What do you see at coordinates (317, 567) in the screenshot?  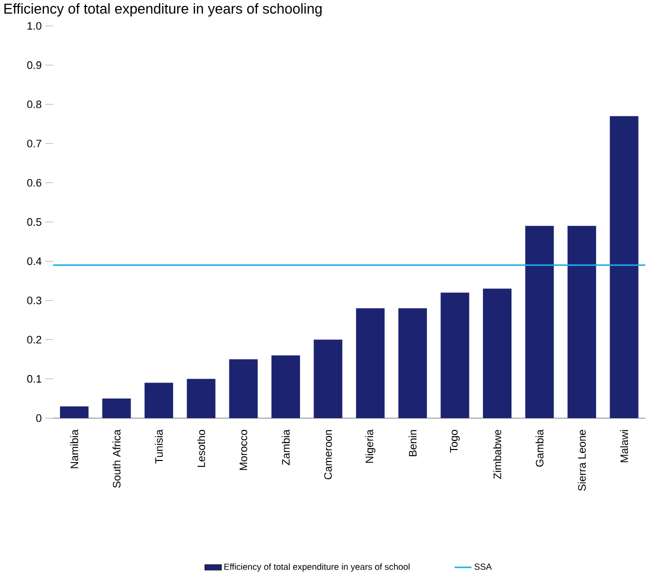 I see `legend-label: Efficiency of total expenditure in years of school` at bounding box center [317, 567].